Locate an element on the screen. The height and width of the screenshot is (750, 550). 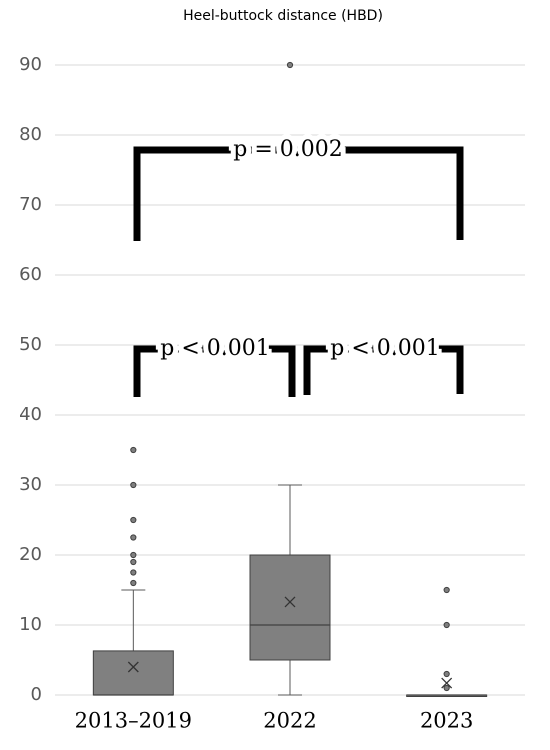
y-tick-label: 20 is located at coordinates (30, 554).